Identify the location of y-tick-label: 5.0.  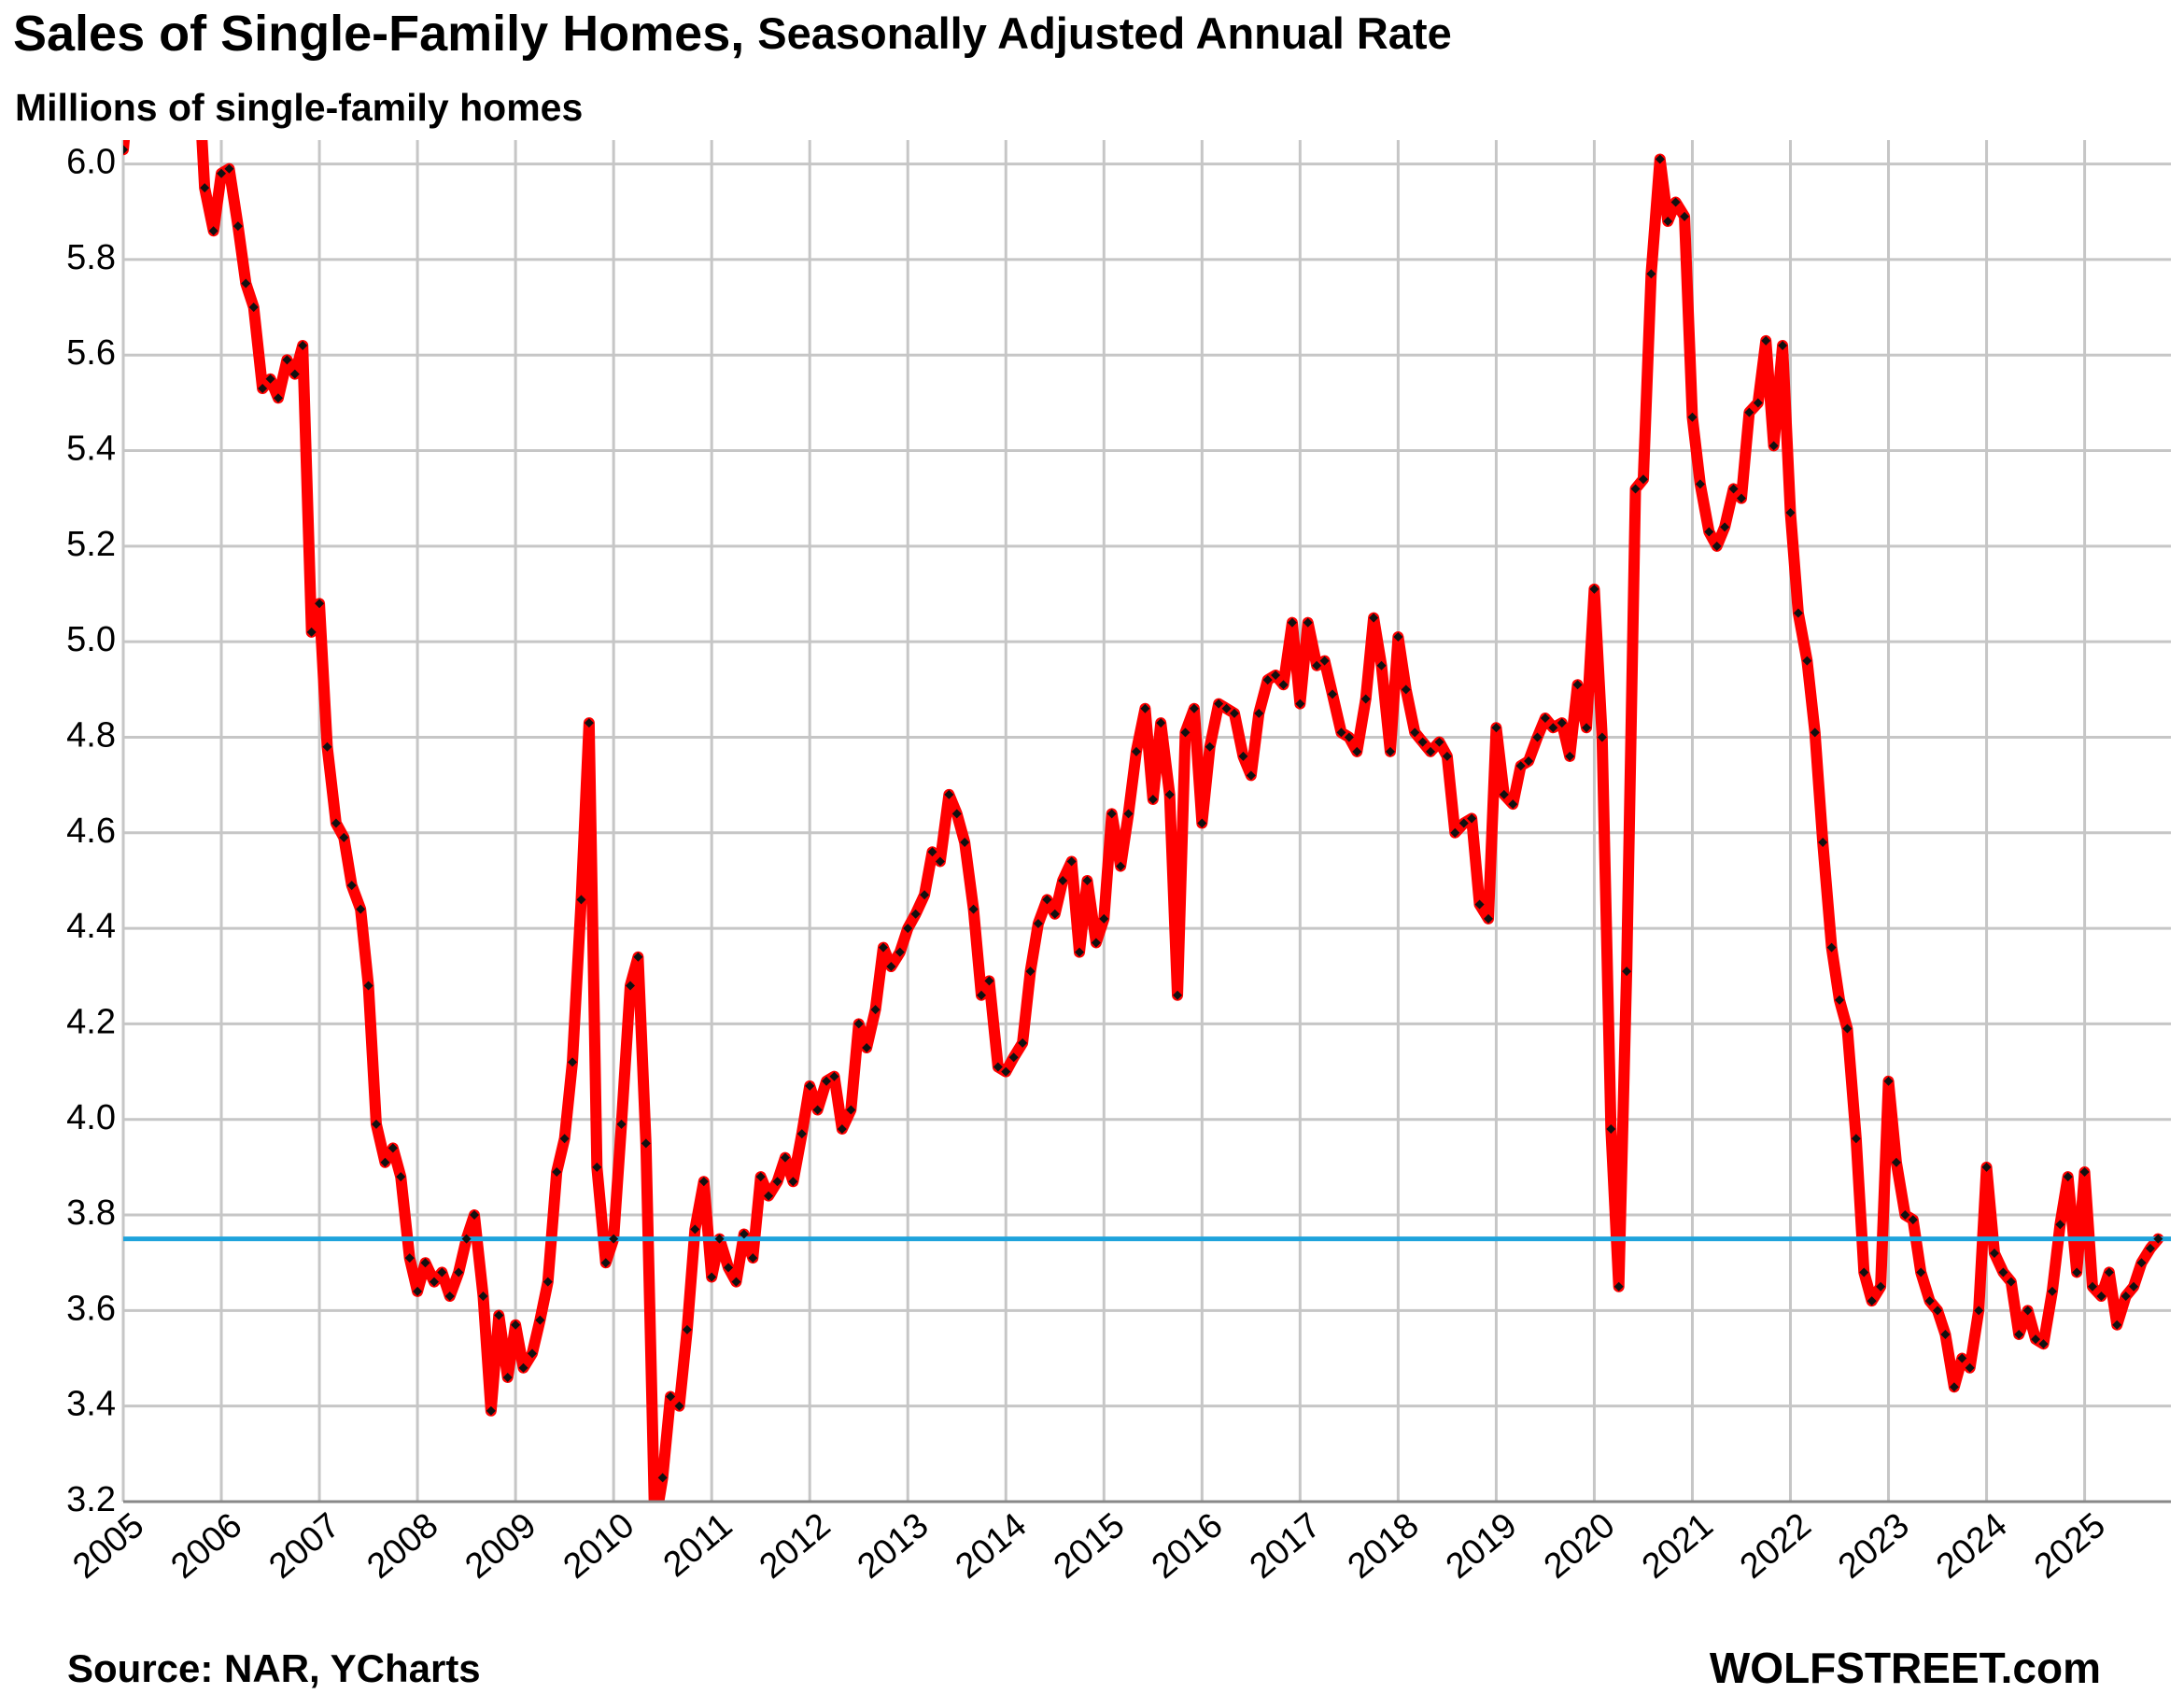
(91, 639).